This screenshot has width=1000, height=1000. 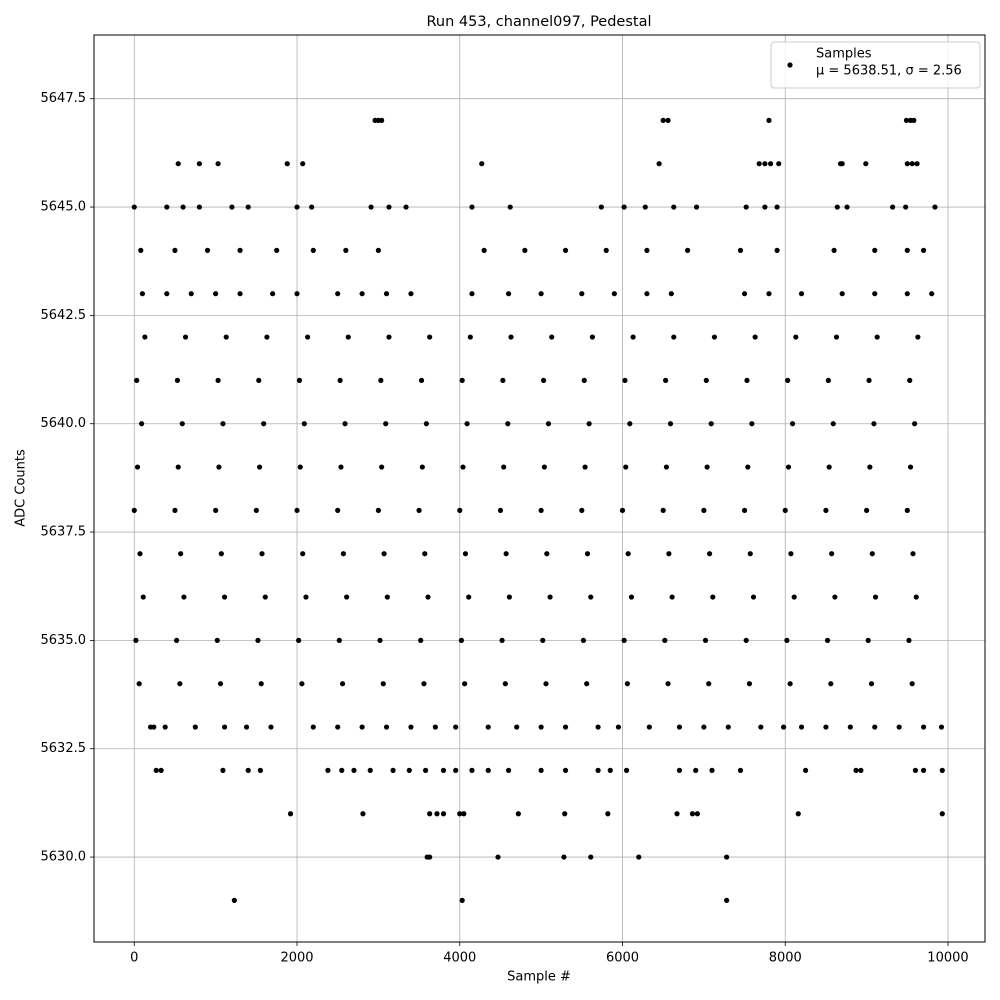 I want to click on legend-annotation: μ = 5638.51, σ = 2.56, so click(x=889, y=71).